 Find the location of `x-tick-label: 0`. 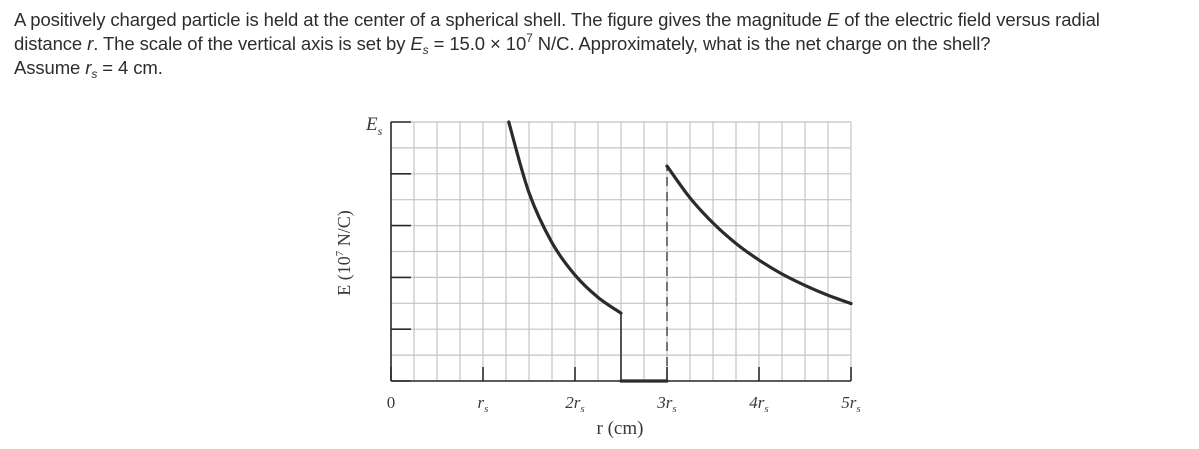

x-tick-label: 0 is located at coordinates (391, 402).